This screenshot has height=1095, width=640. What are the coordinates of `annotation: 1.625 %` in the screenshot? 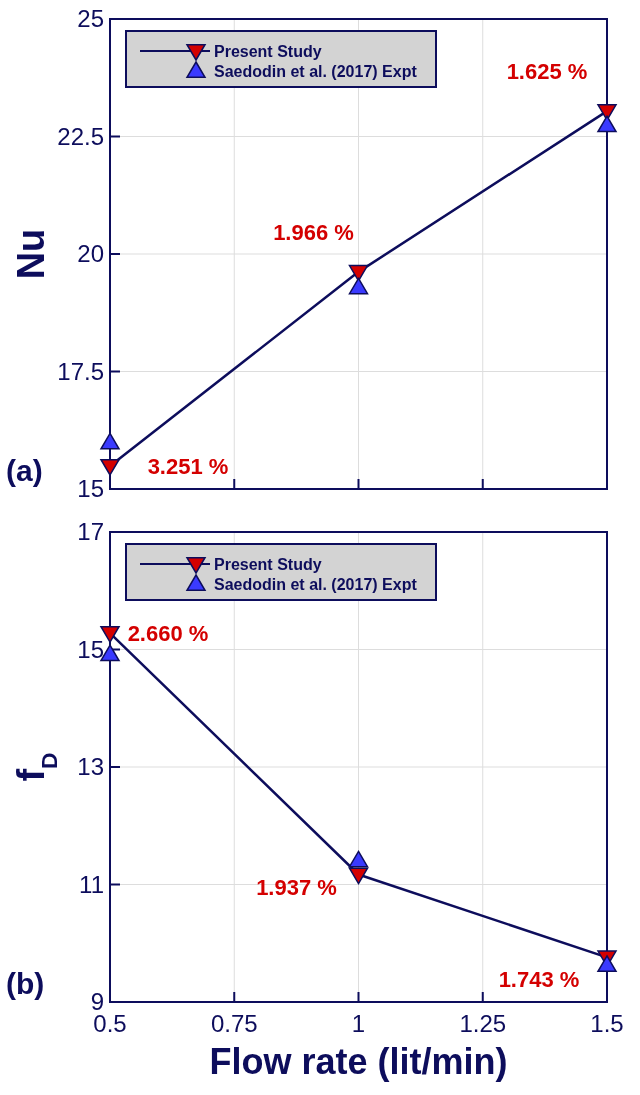 It's located at (547, 72).